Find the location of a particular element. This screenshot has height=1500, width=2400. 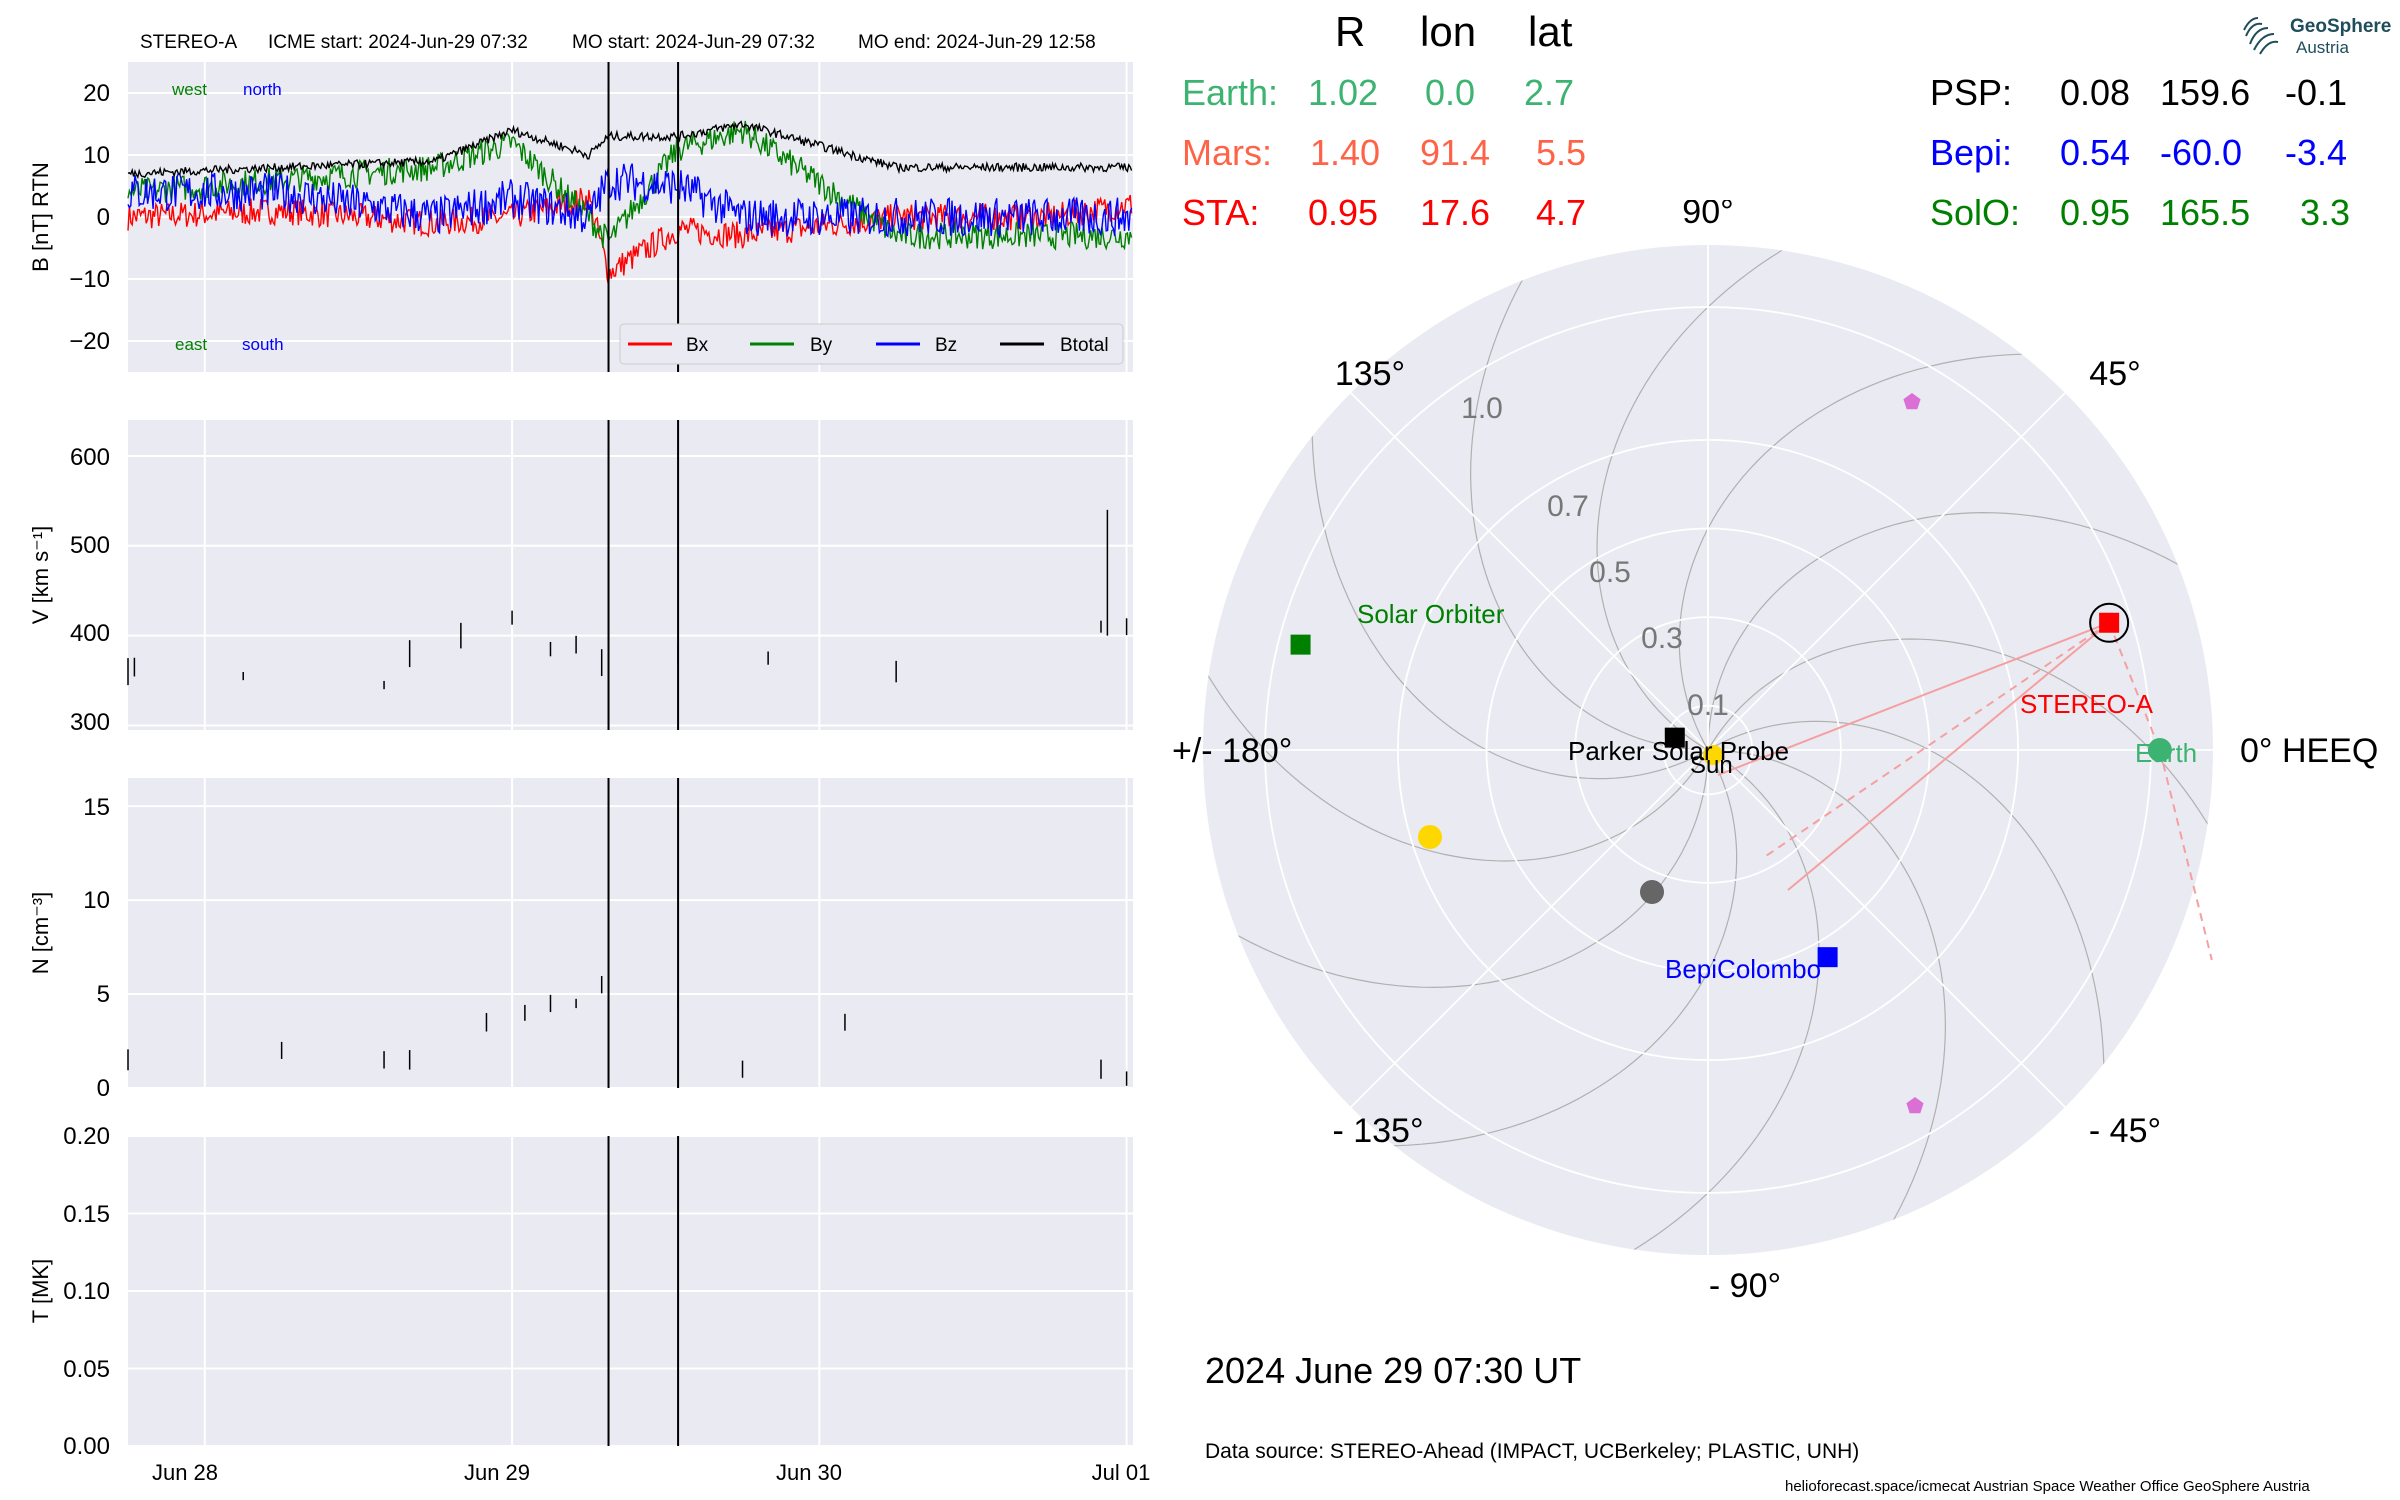

psp-marker is located at coordinates (1674, 737).